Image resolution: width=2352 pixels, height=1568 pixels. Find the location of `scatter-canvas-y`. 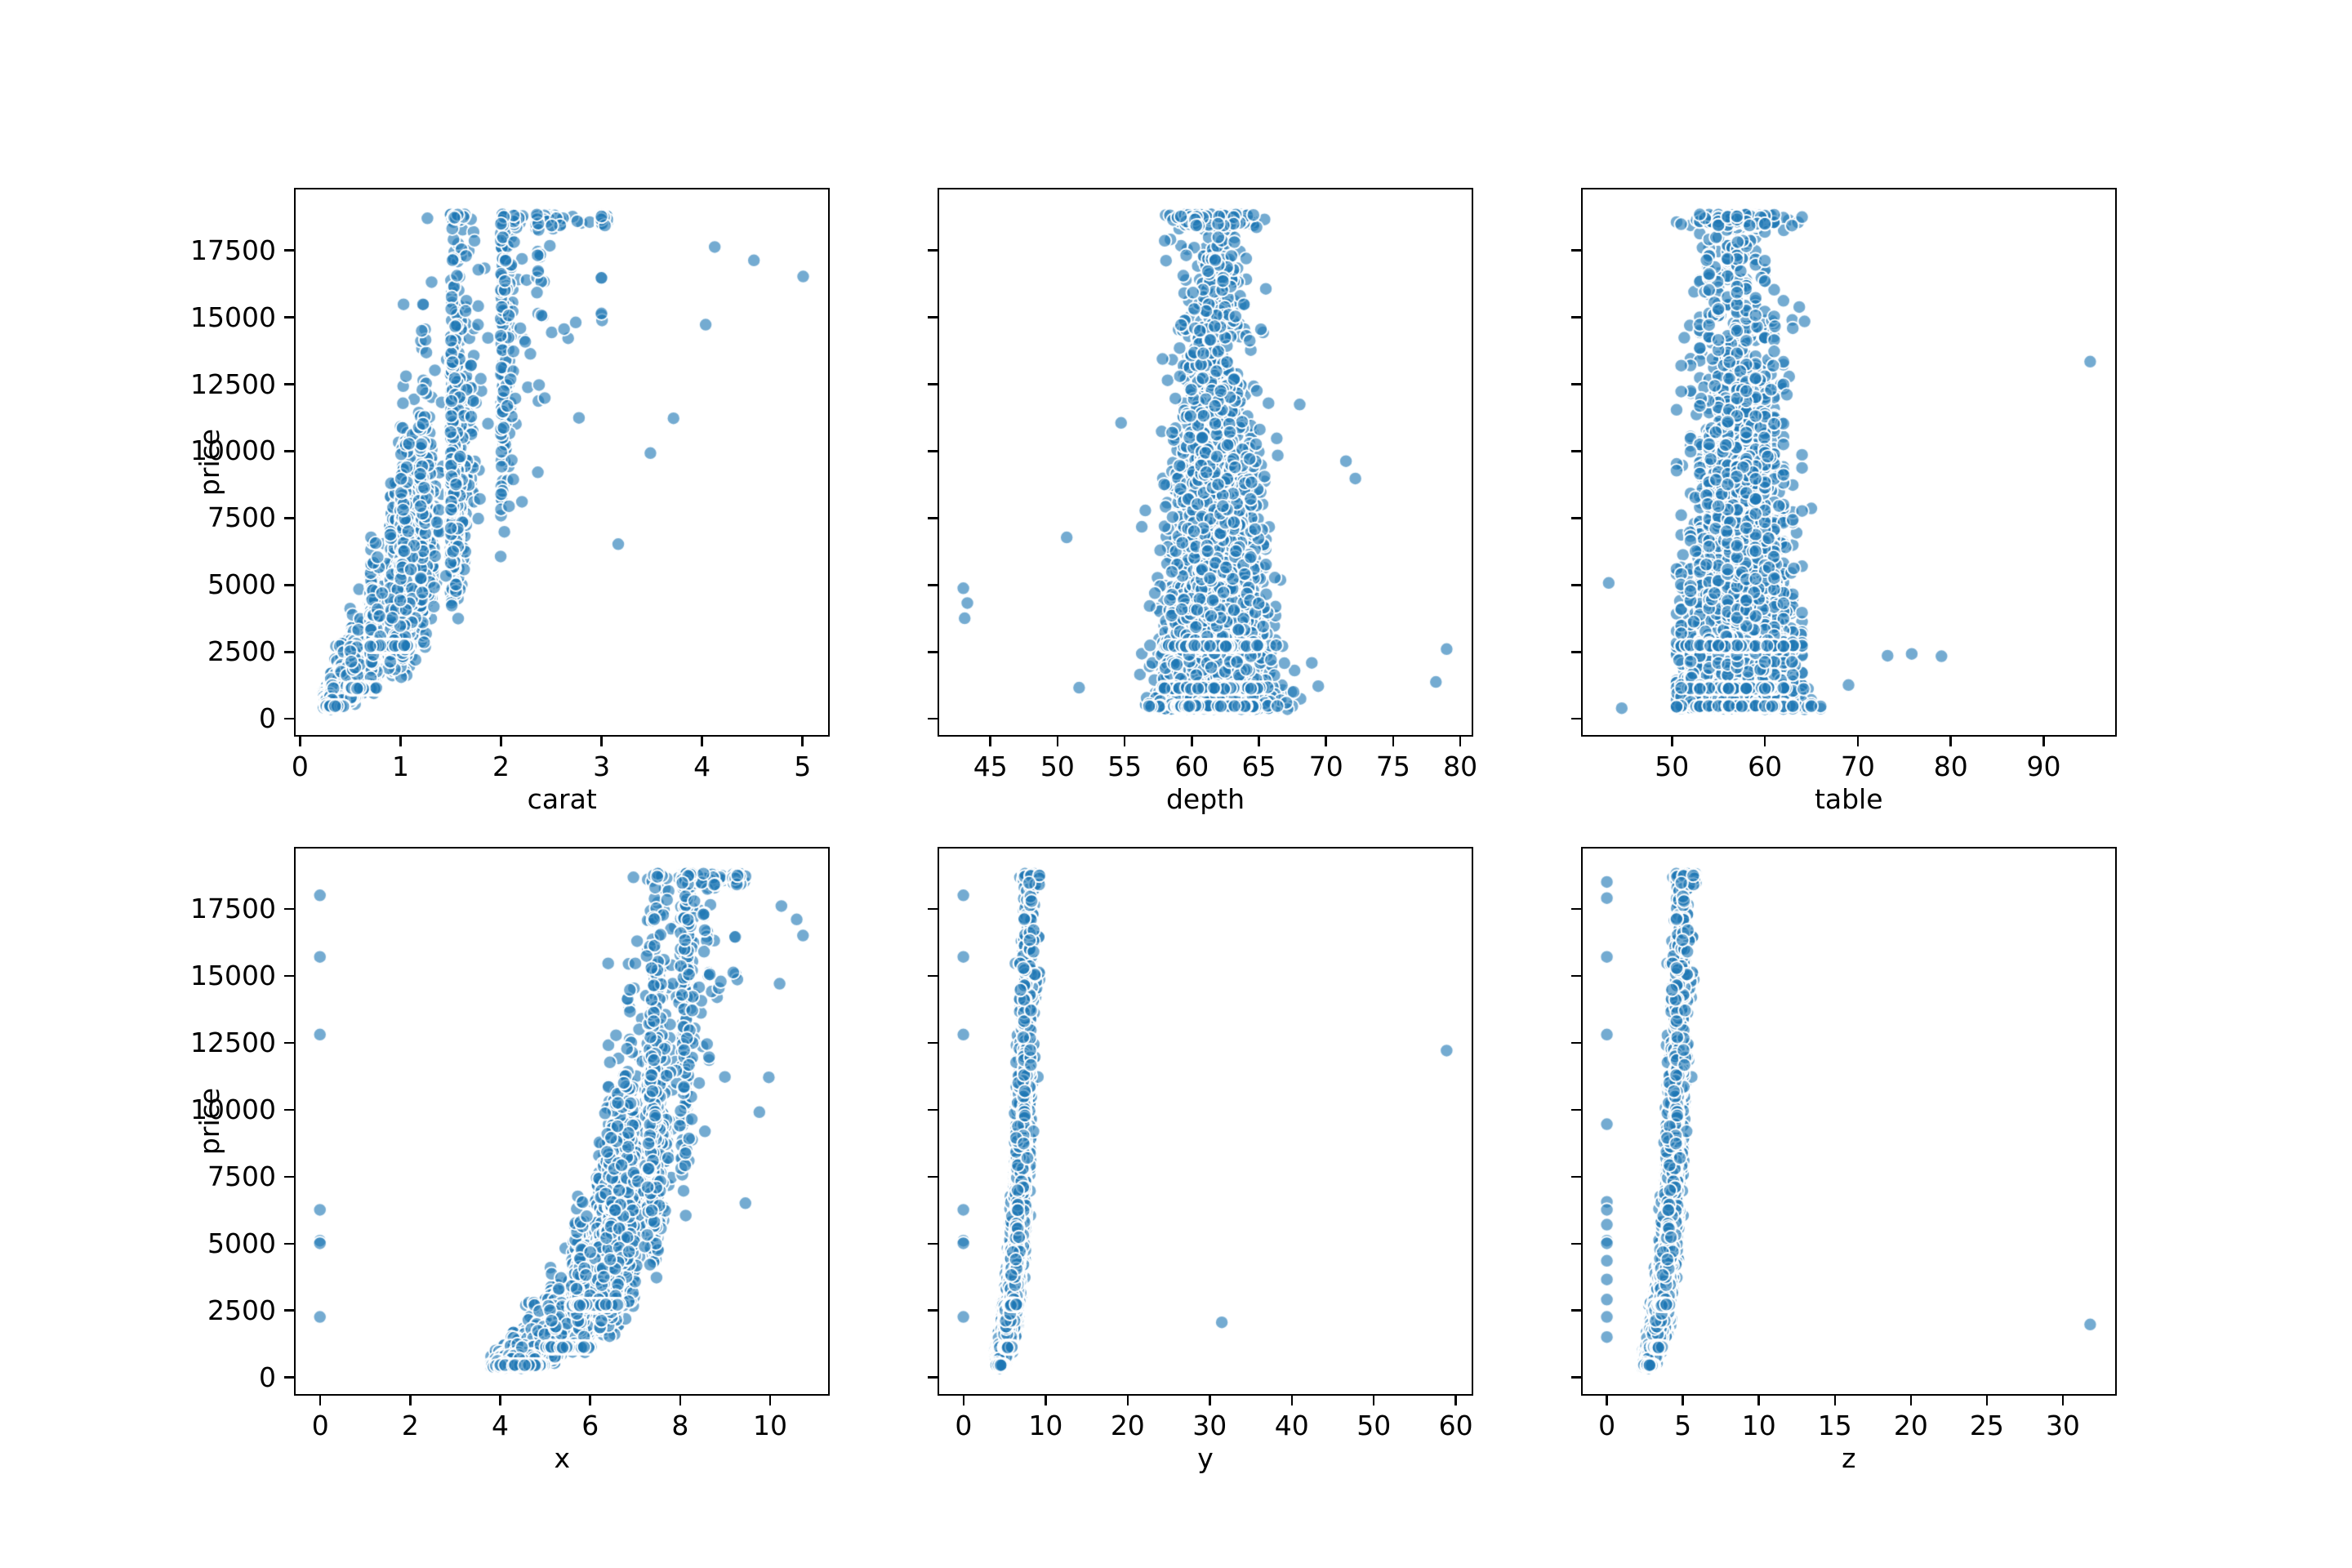

scatter-canvas-y is located at coordinates (1204, 1120).